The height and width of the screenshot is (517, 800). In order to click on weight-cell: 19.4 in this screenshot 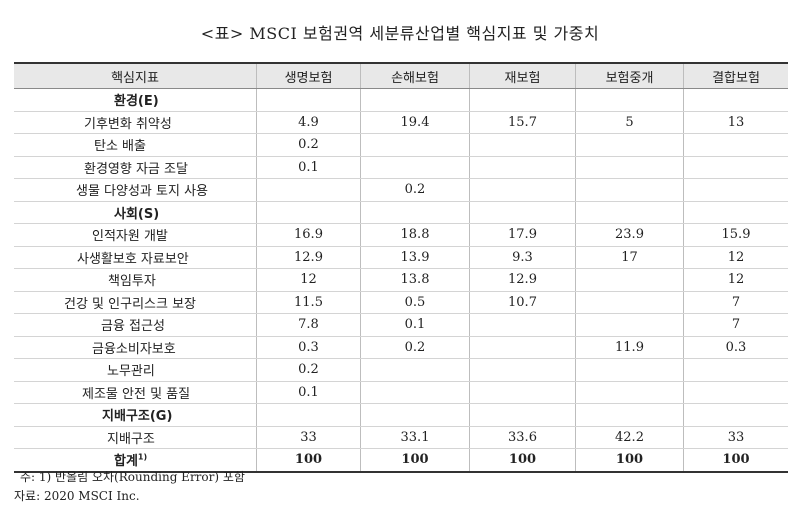, I will do `click(415, 122)`.